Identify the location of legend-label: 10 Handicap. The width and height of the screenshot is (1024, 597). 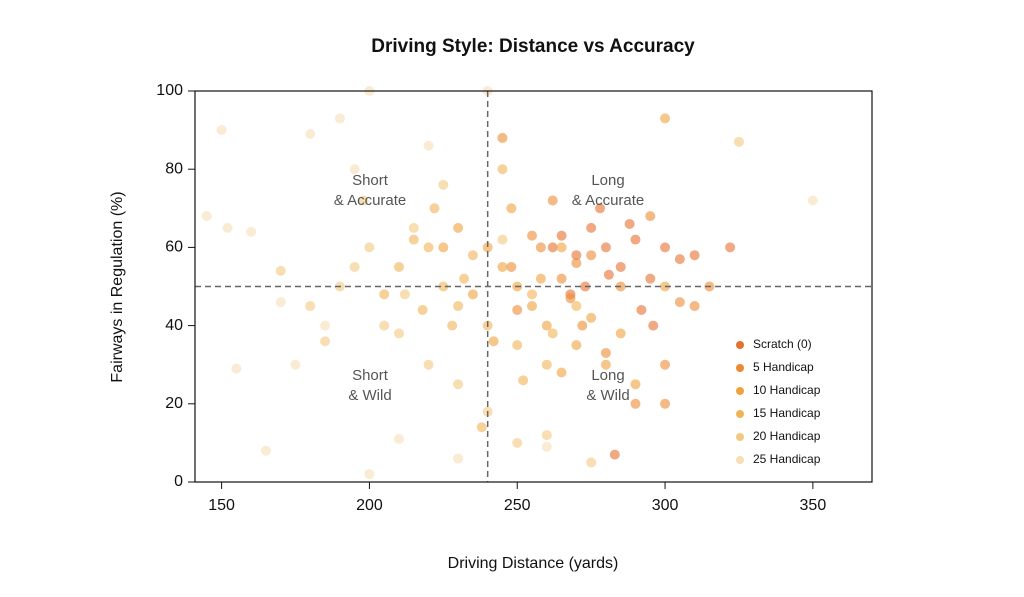
(787, 390).